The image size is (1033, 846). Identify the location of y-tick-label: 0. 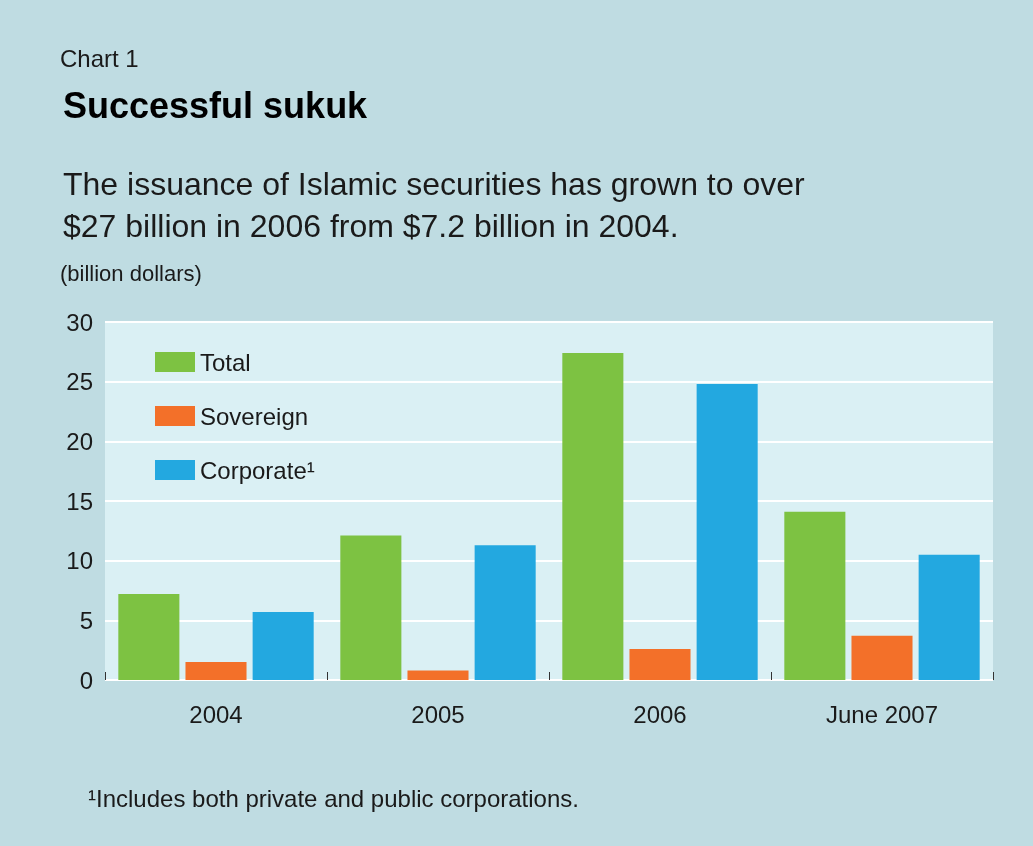
(86, 680).